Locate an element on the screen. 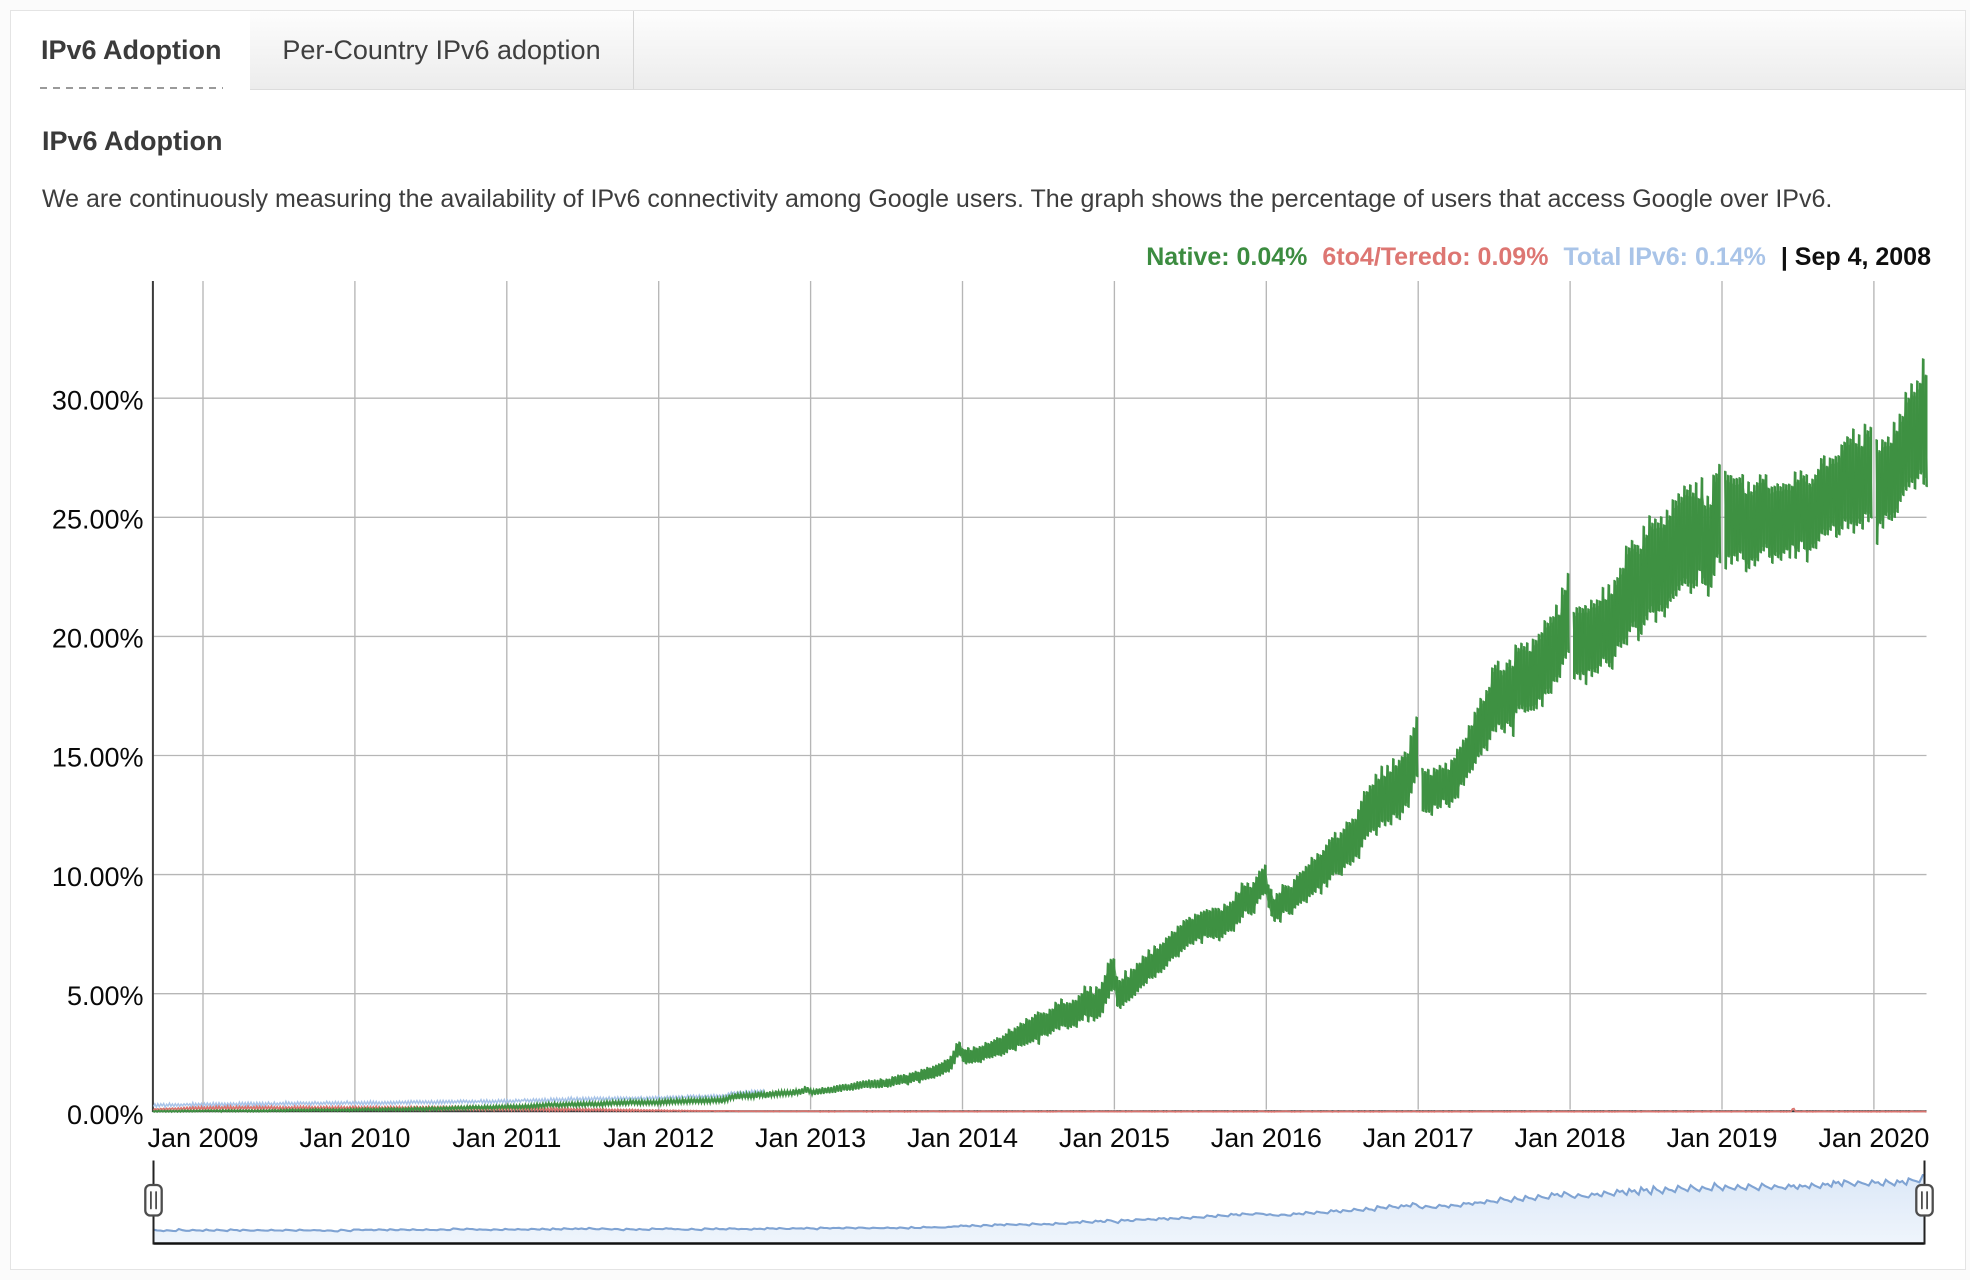 This screenshot has height=1280, width=1970. svg-text: 30.00% is located at coordinates (98, 400).